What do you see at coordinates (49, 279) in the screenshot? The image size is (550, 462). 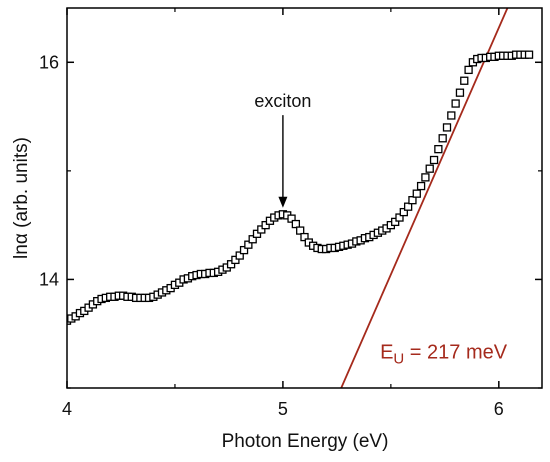 I see `y-tick-label: 14` at bounding box center [49, 279].